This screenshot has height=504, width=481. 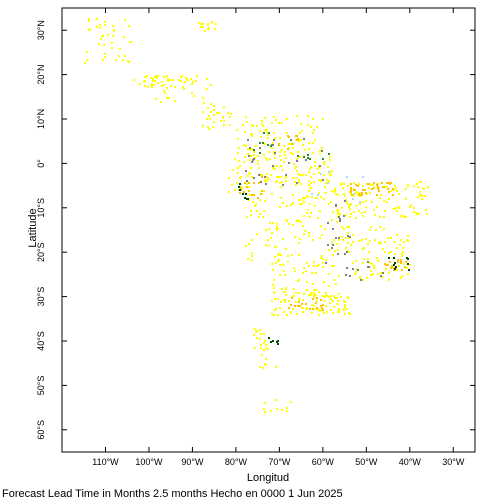 I want to click on lat-tick-label: 30°S, so click(x=41, y=297).